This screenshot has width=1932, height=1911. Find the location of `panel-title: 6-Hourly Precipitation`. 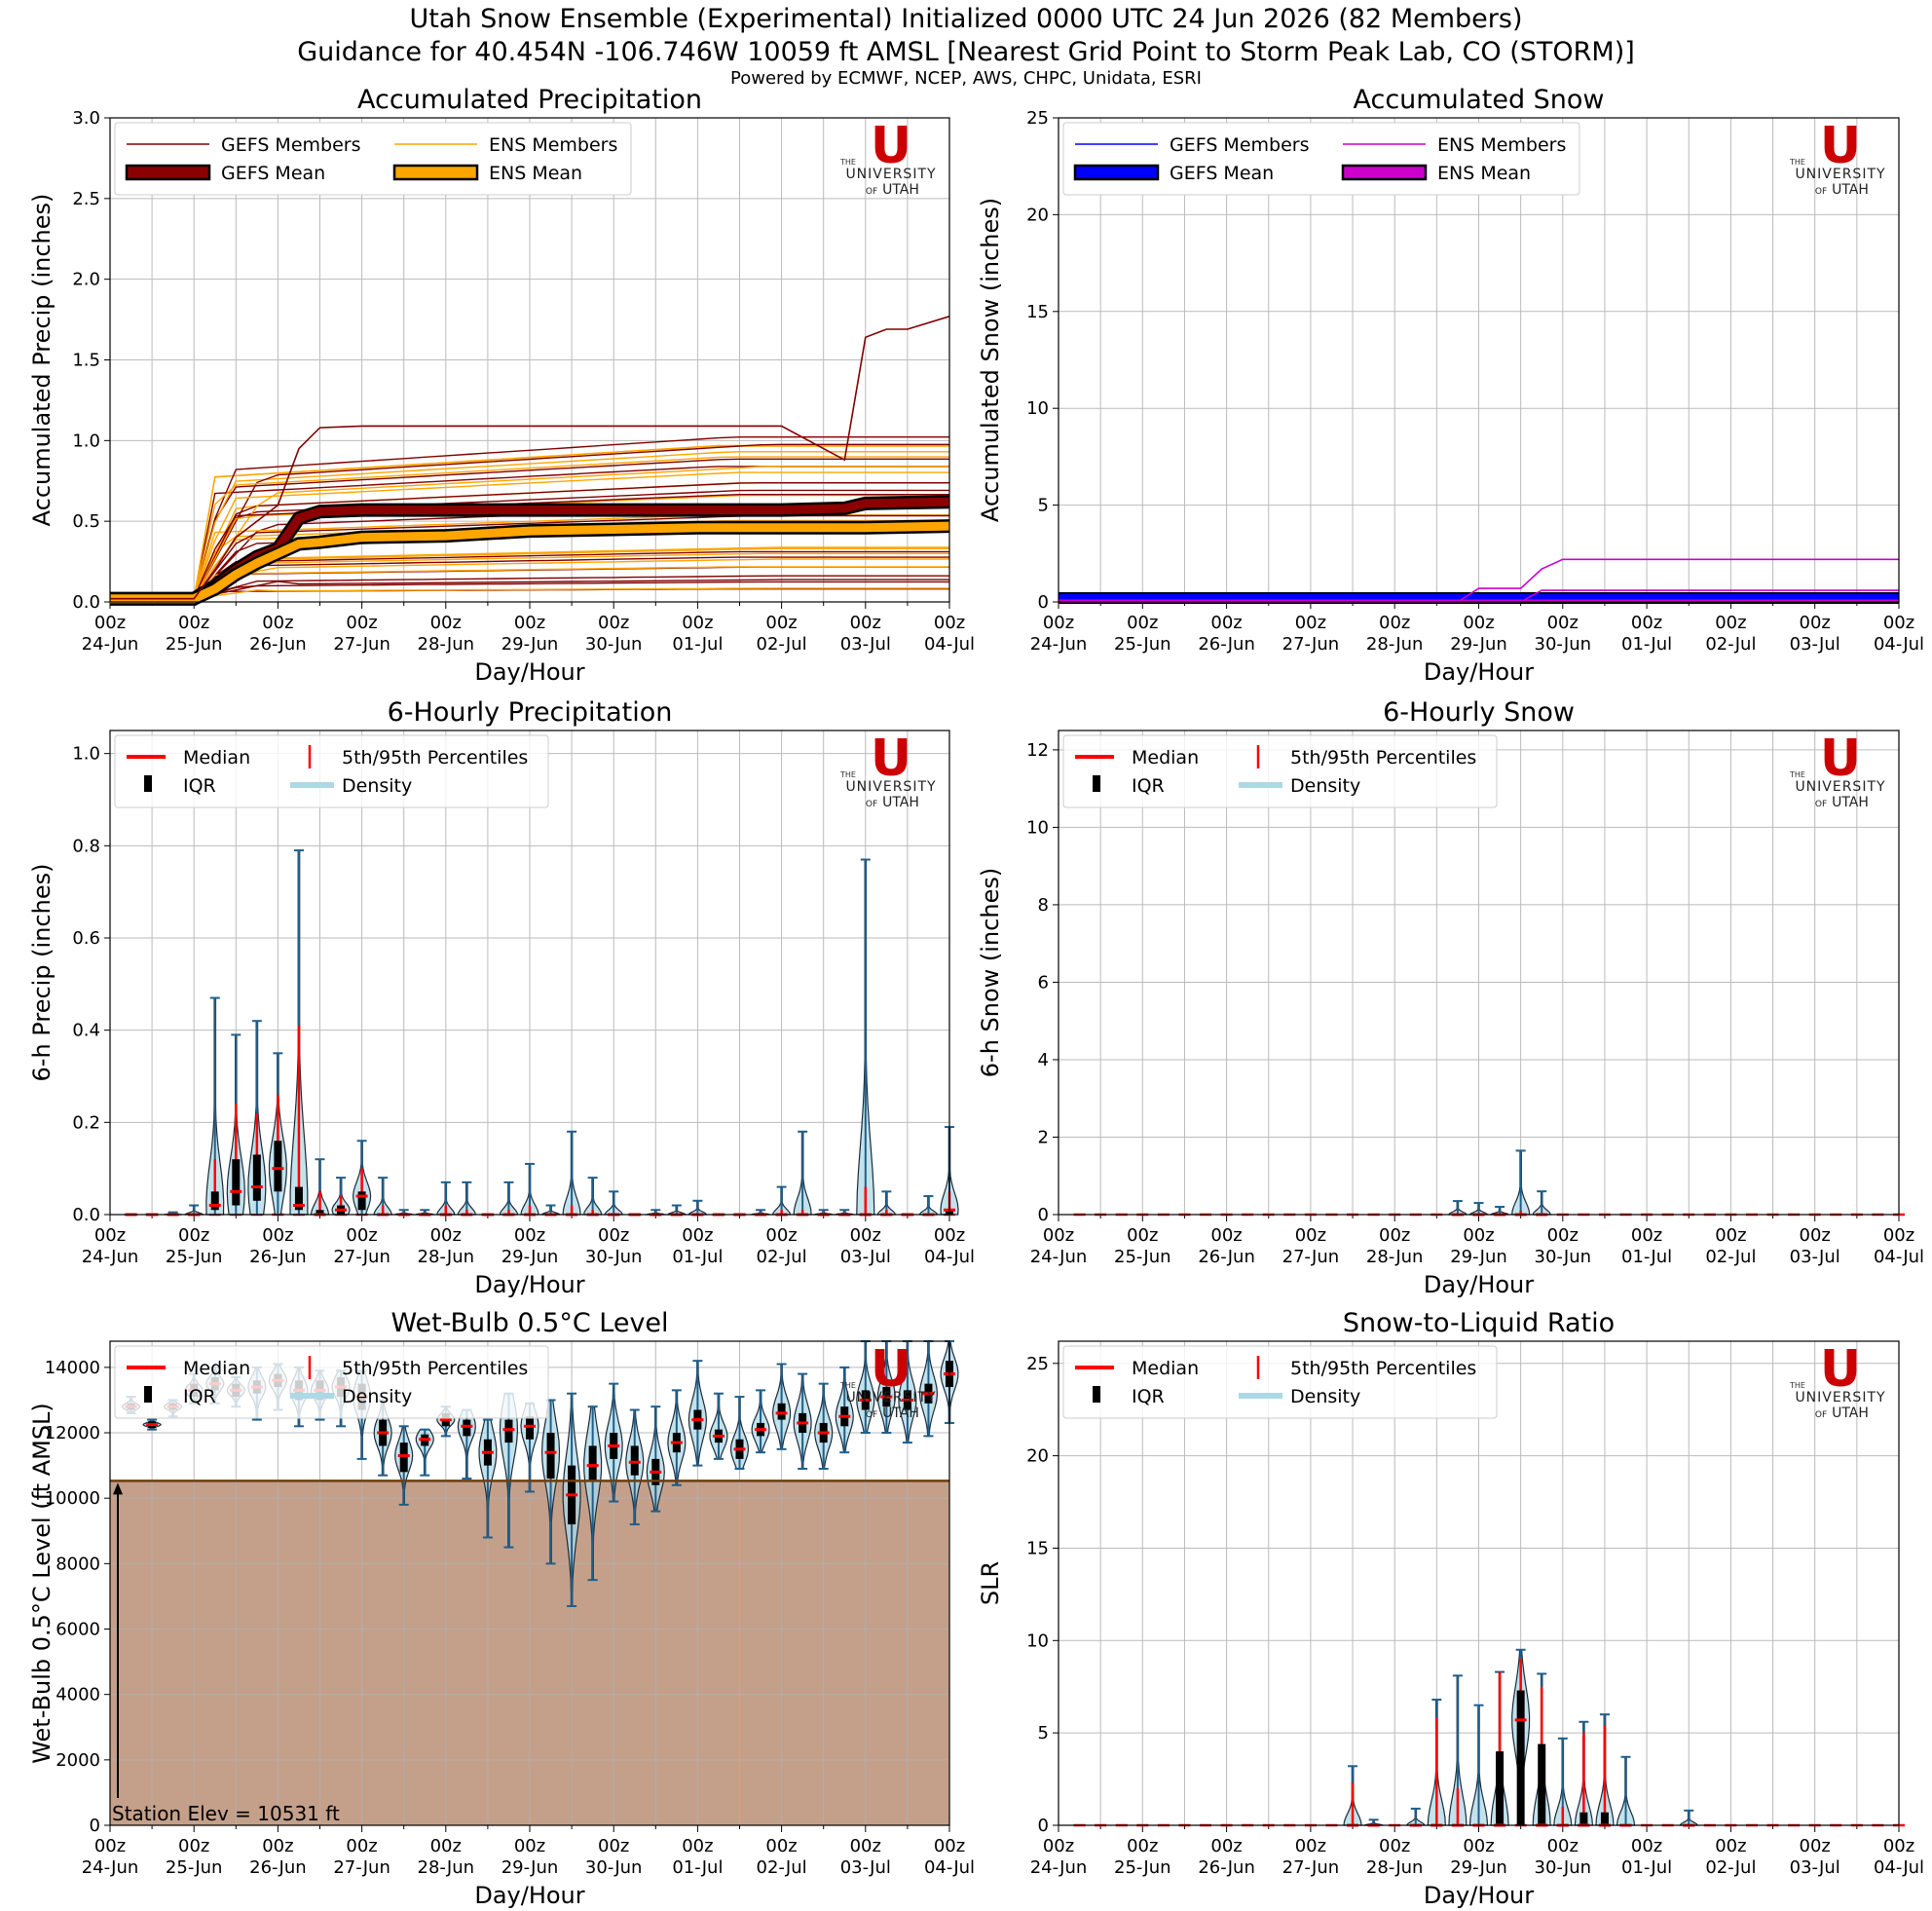

panel-title: 6-Hourly Precipitation is located at coordinates (530, 713).